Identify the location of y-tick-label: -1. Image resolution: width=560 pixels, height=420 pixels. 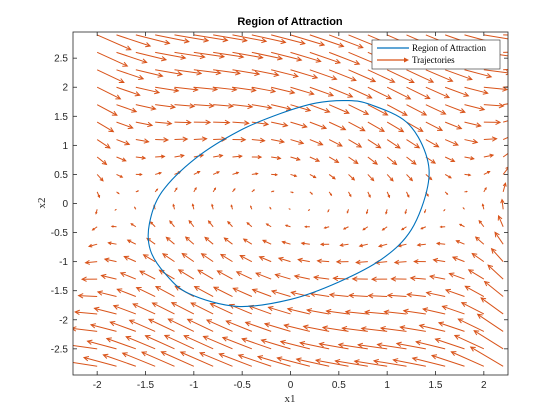
(63, 262).